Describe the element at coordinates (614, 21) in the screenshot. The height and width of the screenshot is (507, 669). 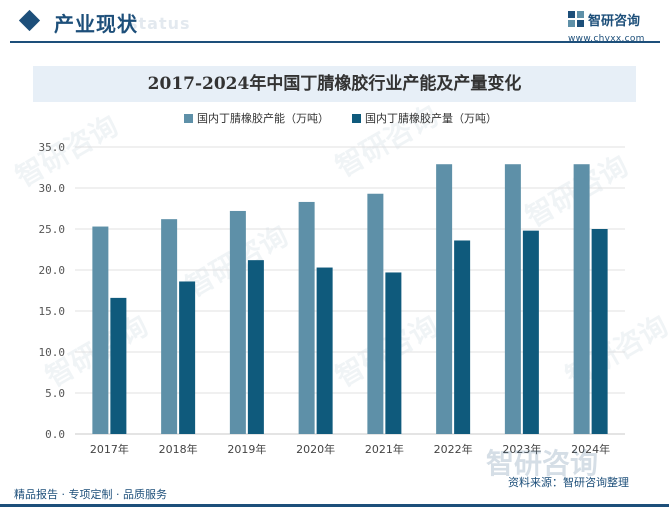
I see `logo-name: 智研咨询` at that location.